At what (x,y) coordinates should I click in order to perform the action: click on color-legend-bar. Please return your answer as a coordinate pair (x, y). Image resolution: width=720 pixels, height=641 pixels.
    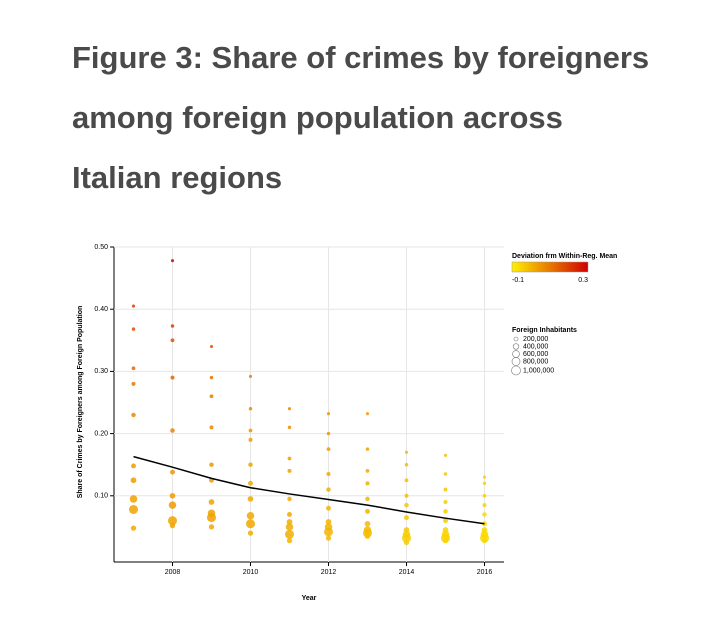
    Looking at the image, I should click on (550, 267).